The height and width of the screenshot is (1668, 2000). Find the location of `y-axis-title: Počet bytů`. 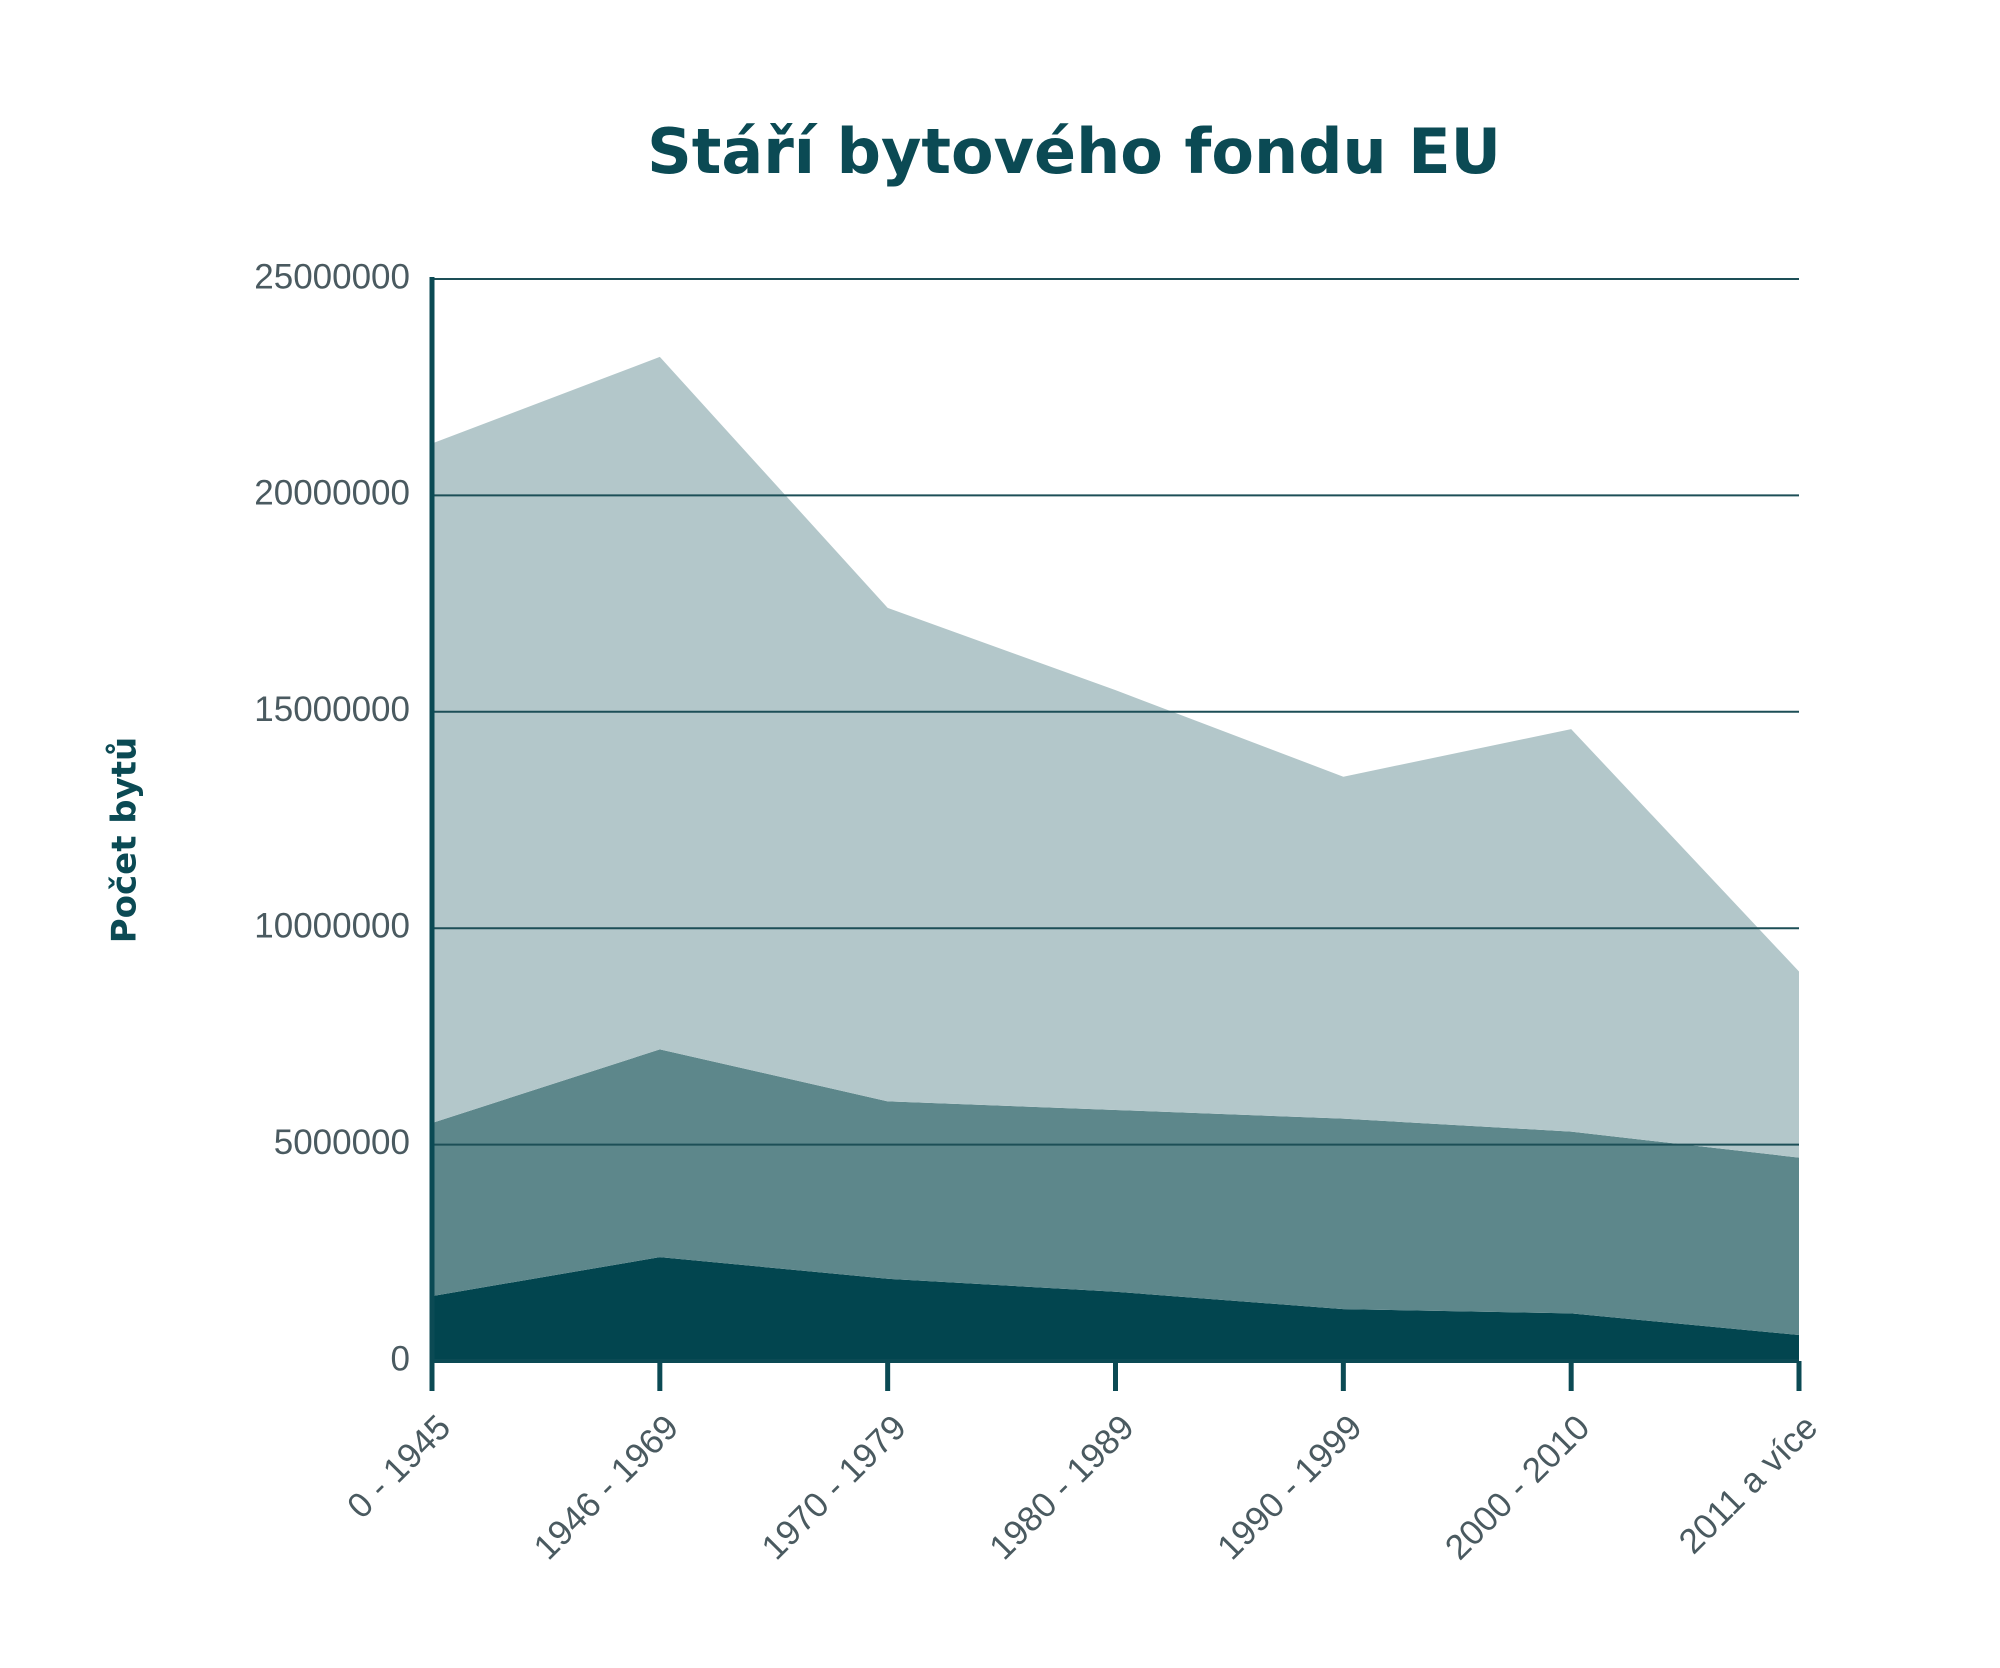

y-axis-title: Počet bytů is located at coordinates (125, 840).